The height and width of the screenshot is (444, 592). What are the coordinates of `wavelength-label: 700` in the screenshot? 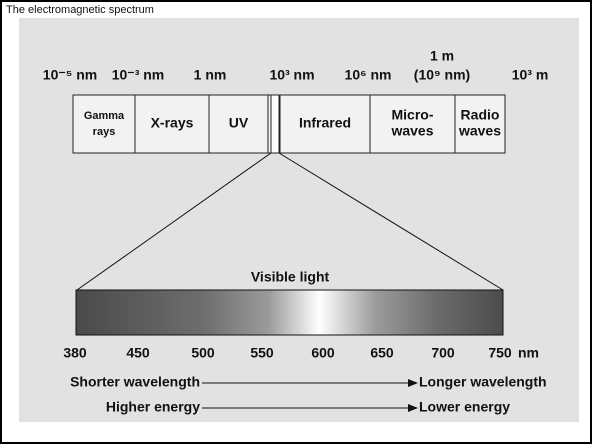 It's located at (443, 353).